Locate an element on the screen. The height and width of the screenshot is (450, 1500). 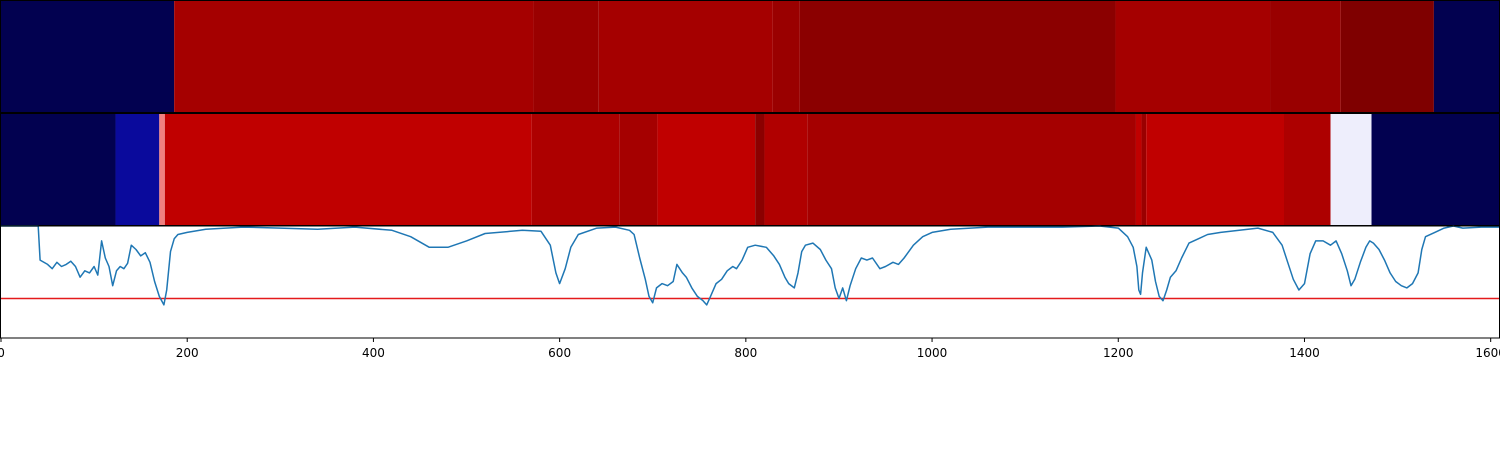
x-tick-label-200: 200 is located at coordinates (187, 353).